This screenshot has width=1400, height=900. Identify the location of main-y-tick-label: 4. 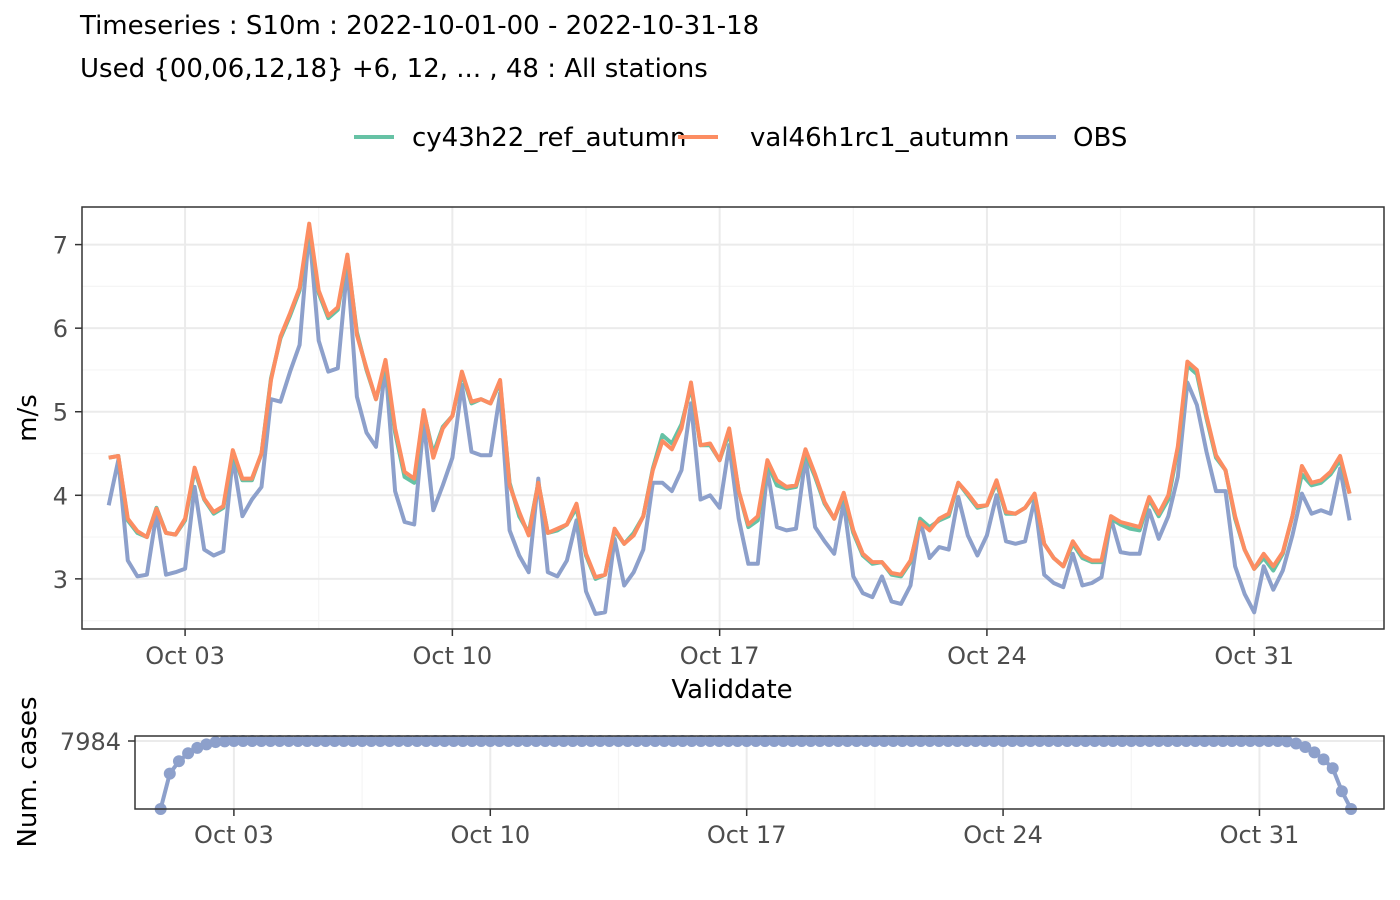
(60, 496).